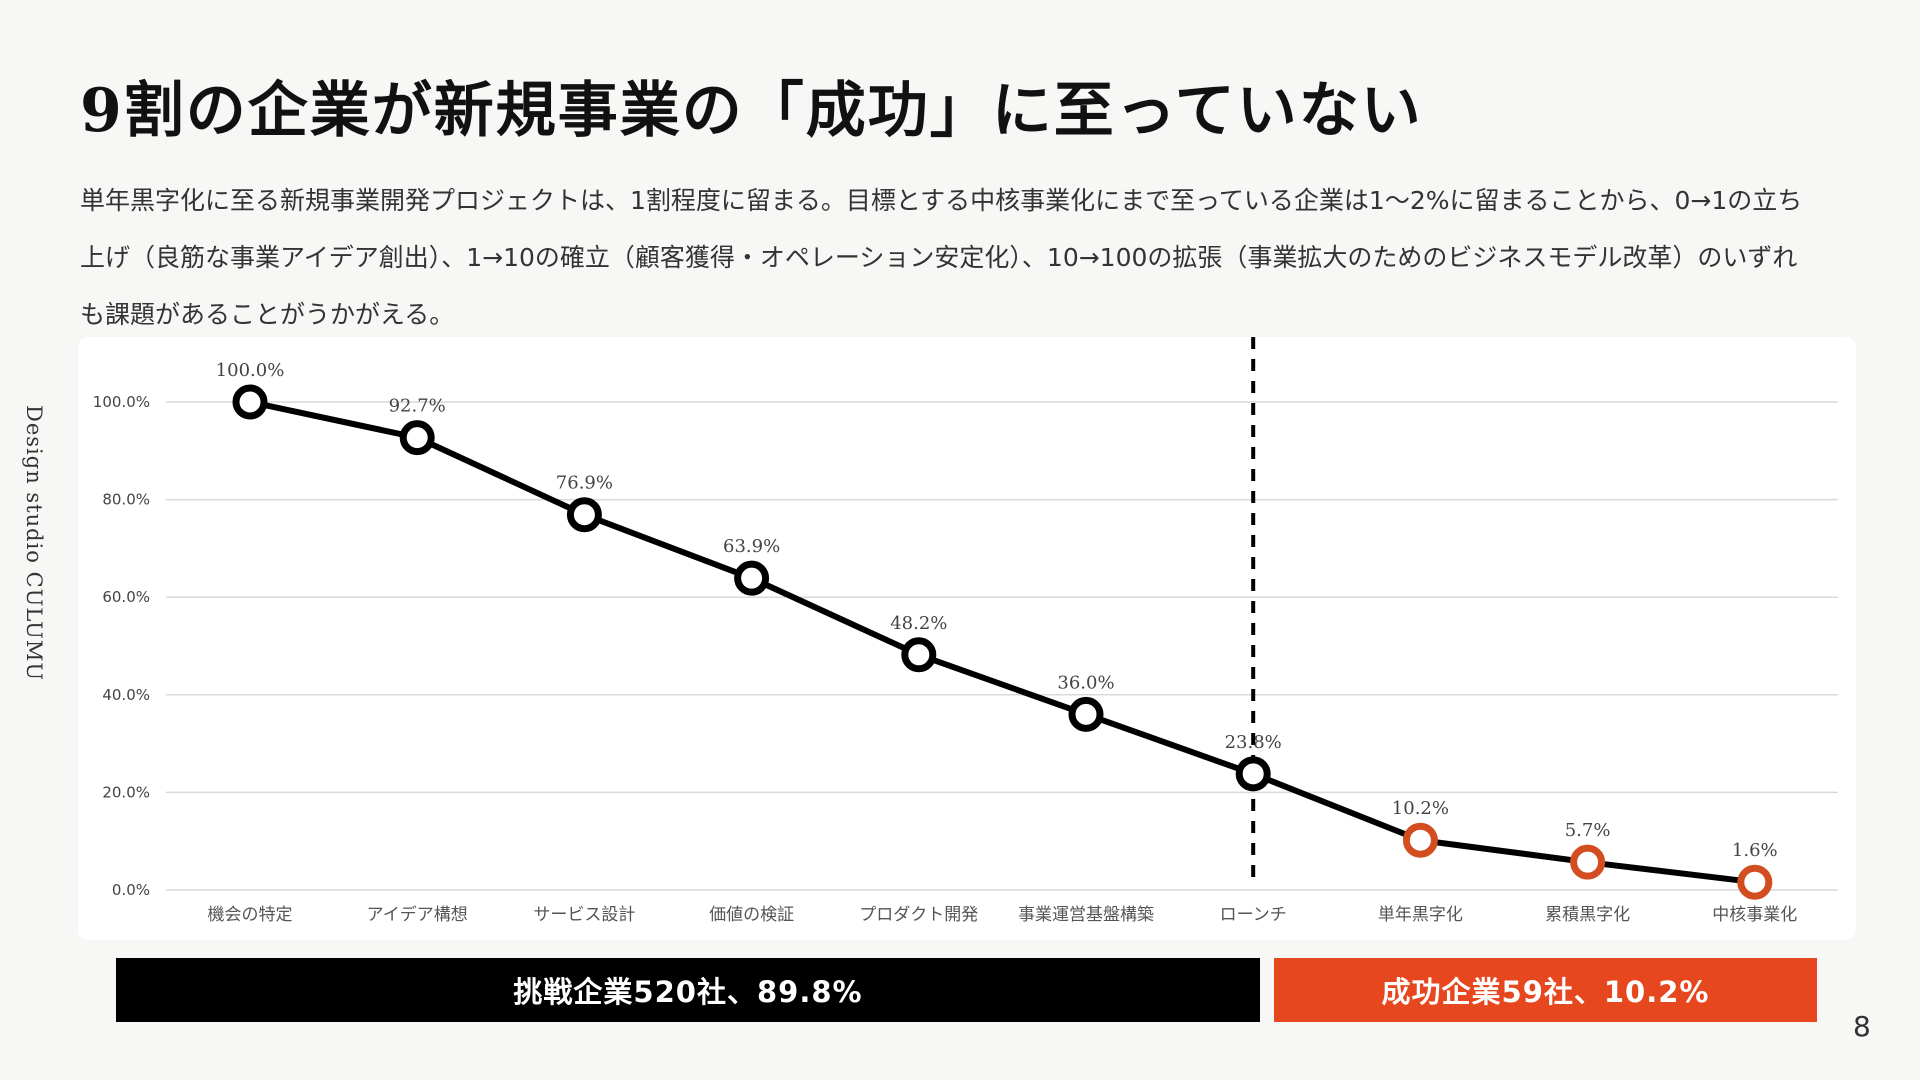 This screenshot has width=1920, height=1080. What do you see at coordinates (1253, 915) in the screenshot?
I see `x-category-label: ローンチ` at bounding box center [1253, 915].